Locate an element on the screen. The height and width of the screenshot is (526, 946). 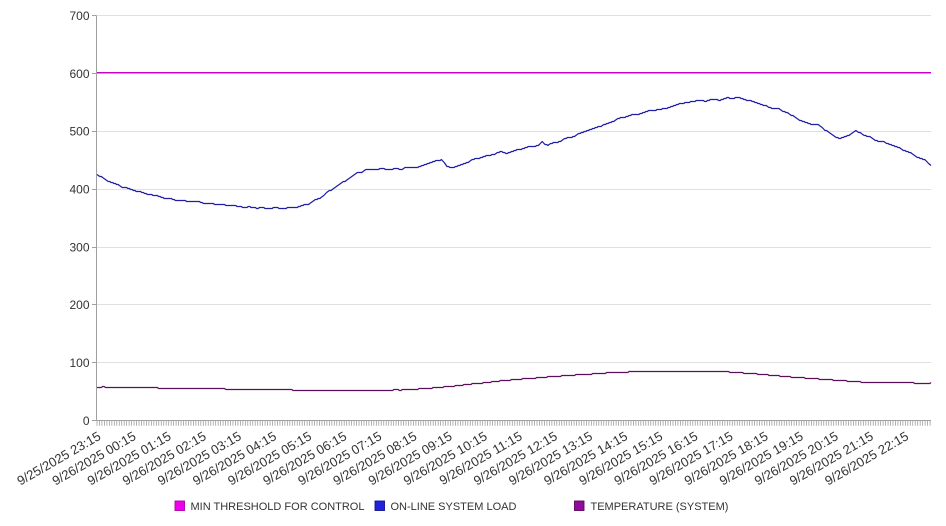
svg-text: 500 is located at coordinates (79, 132).